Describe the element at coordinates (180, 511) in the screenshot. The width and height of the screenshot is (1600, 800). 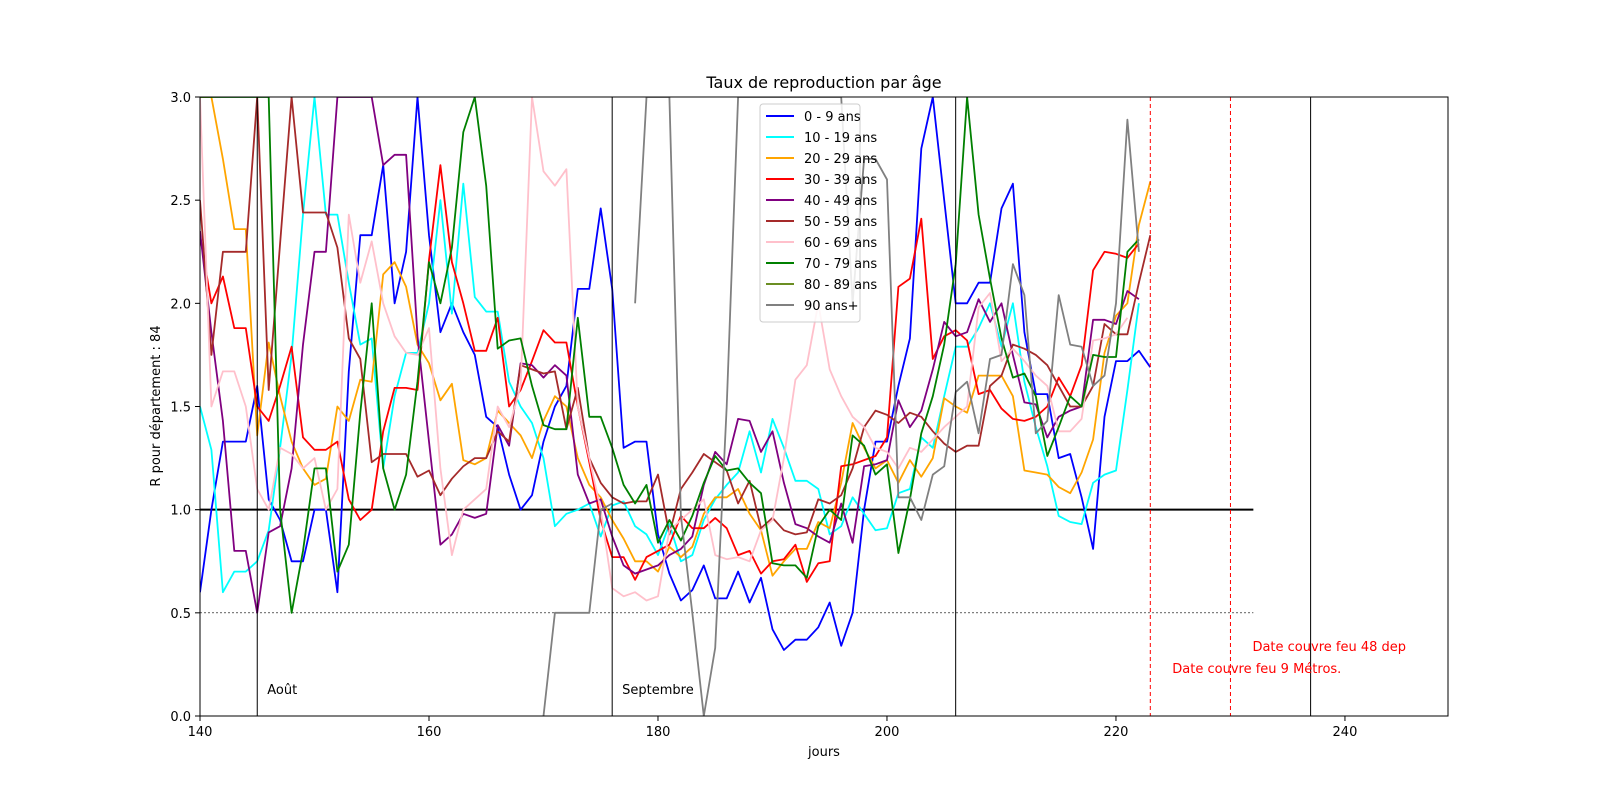
I see `y-tick-label-2: 1.0` at that location.